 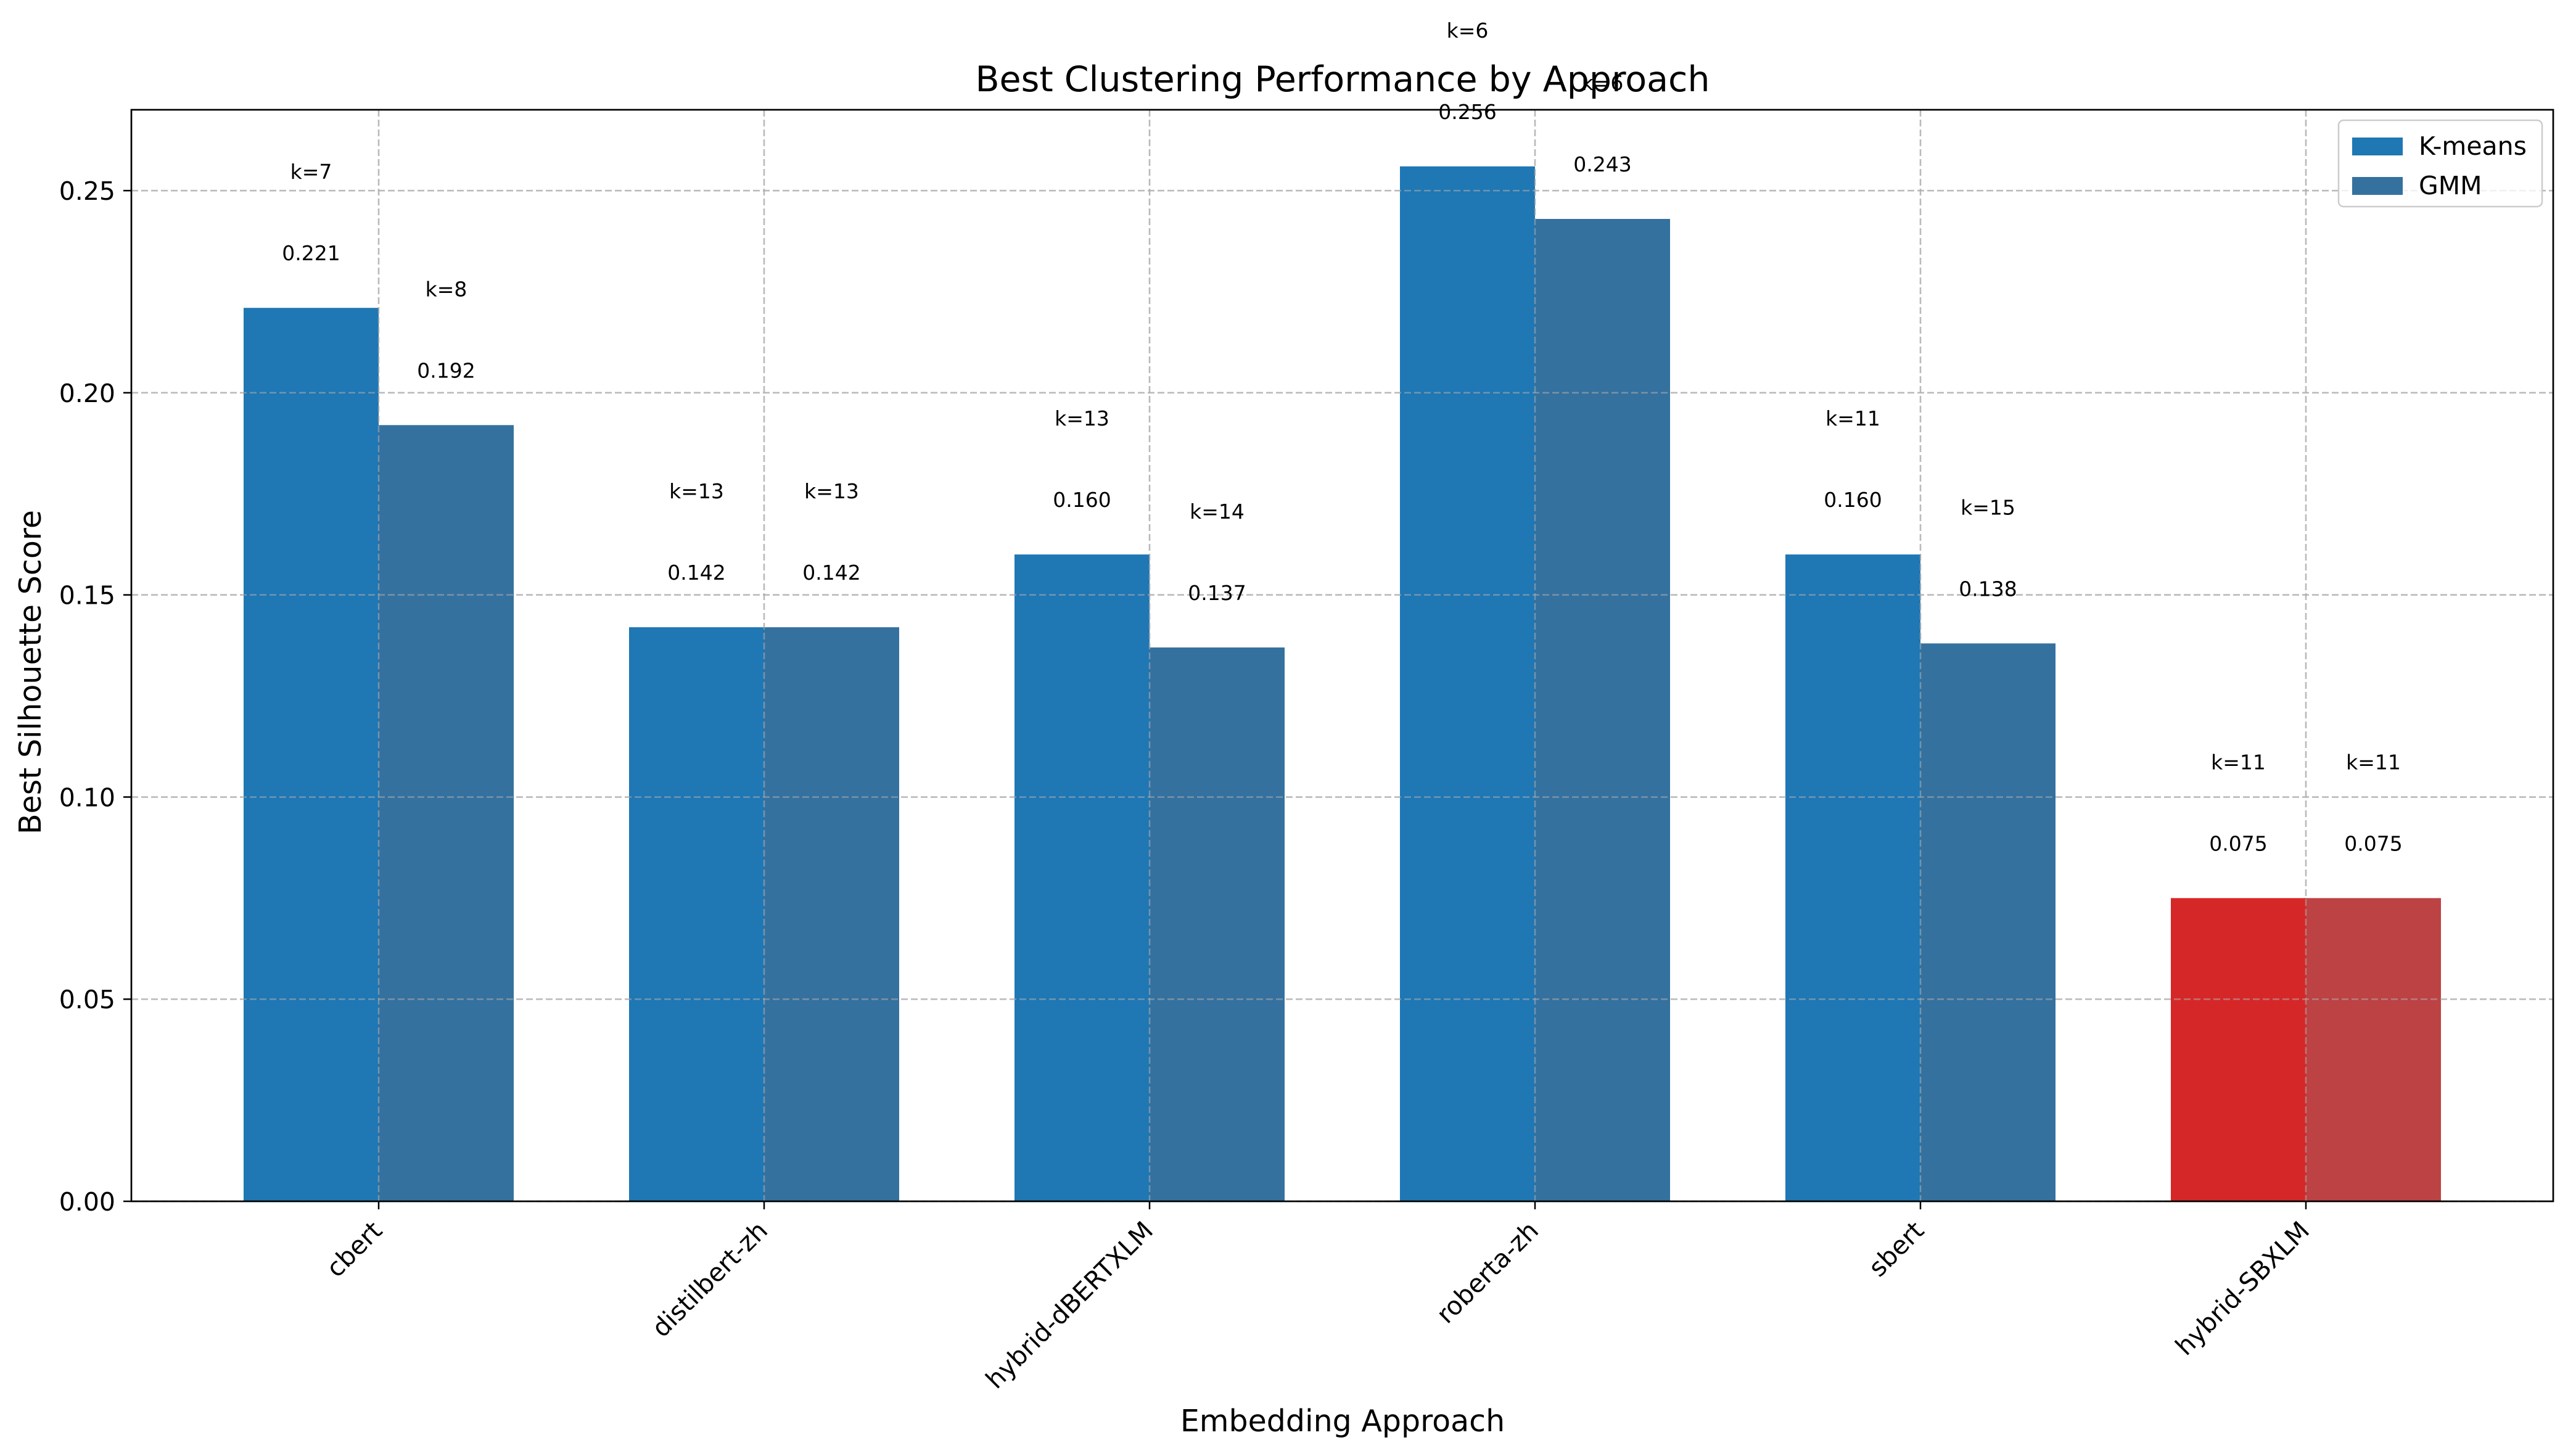 I want to click on k-label: k=14, so click(x=1217, y=512).